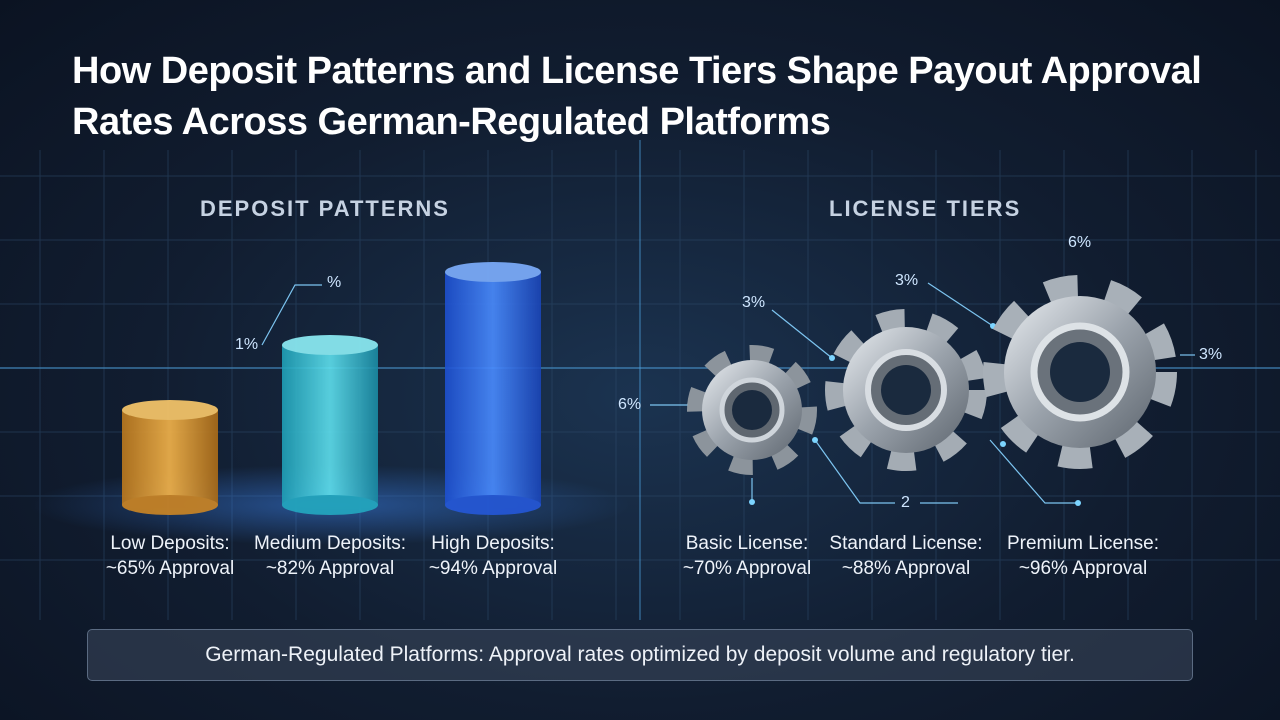  I want to click on item-approval: ~82% Approval, so click(330, 568).